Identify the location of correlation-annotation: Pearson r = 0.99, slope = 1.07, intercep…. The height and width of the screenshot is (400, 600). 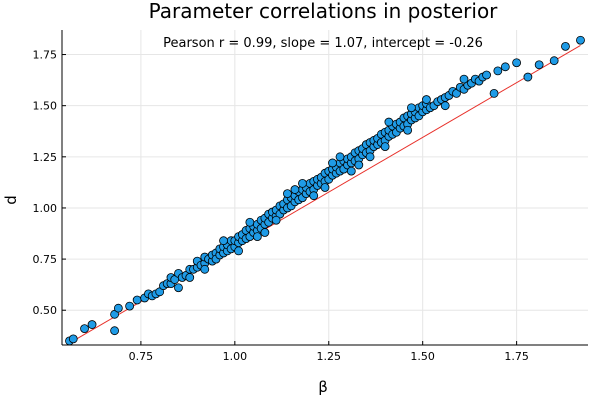
(323, 43).